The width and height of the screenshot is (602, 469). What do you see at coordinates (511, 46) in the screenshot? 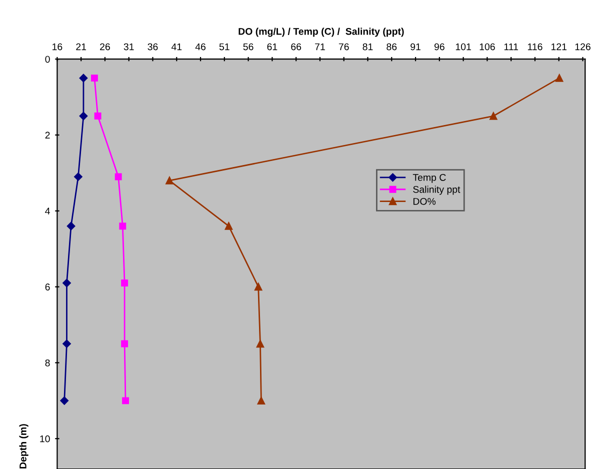
I see `x-tick-label: 111` at bounding box center [511, 46].